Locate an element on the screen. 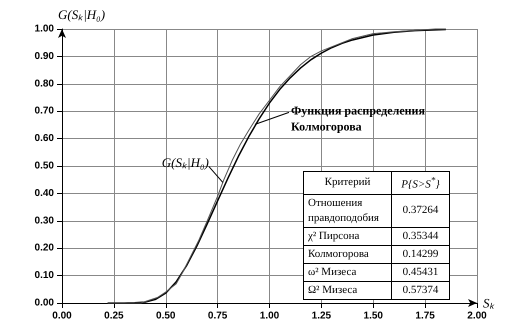  annotation: P{S>S$^{*}$} is located at coordinates (421, 183).